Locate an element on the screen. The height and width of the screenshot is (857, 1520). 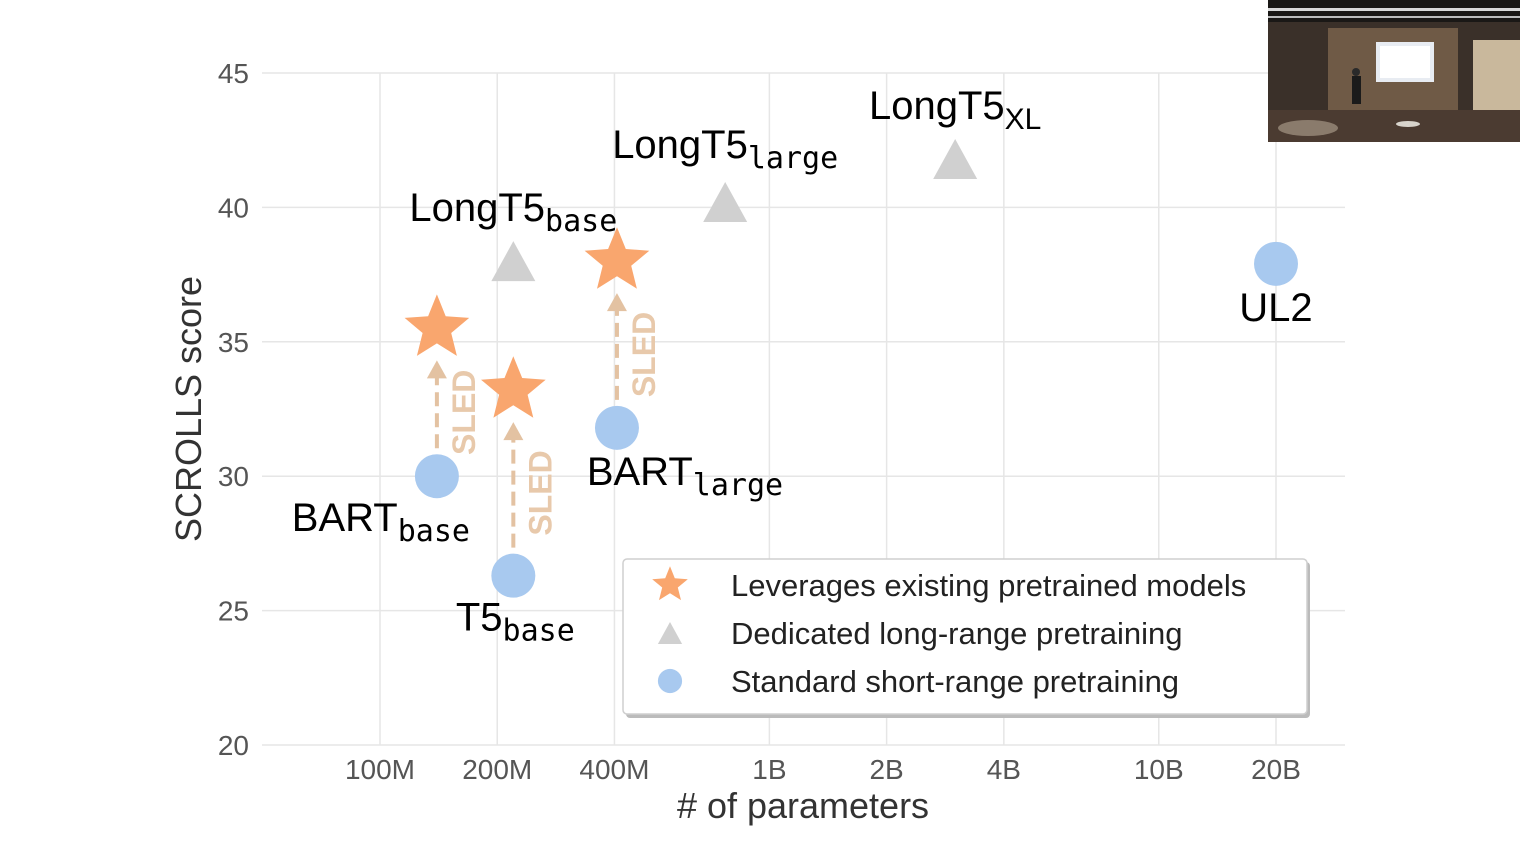
legend-entry-label: Standard short-range pretraining is located at coordinates (955, 681).